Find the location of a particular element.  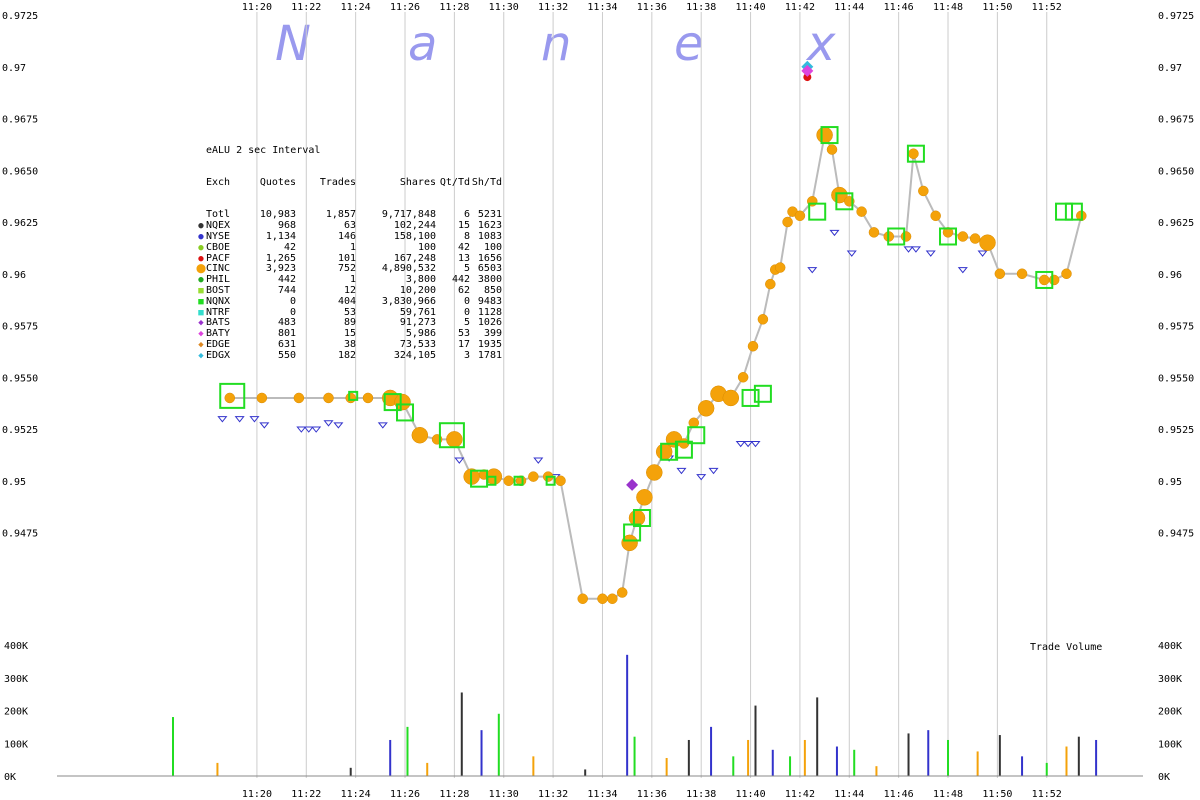

legend-cell-trades: 12 is located at coordinates (349, 290).